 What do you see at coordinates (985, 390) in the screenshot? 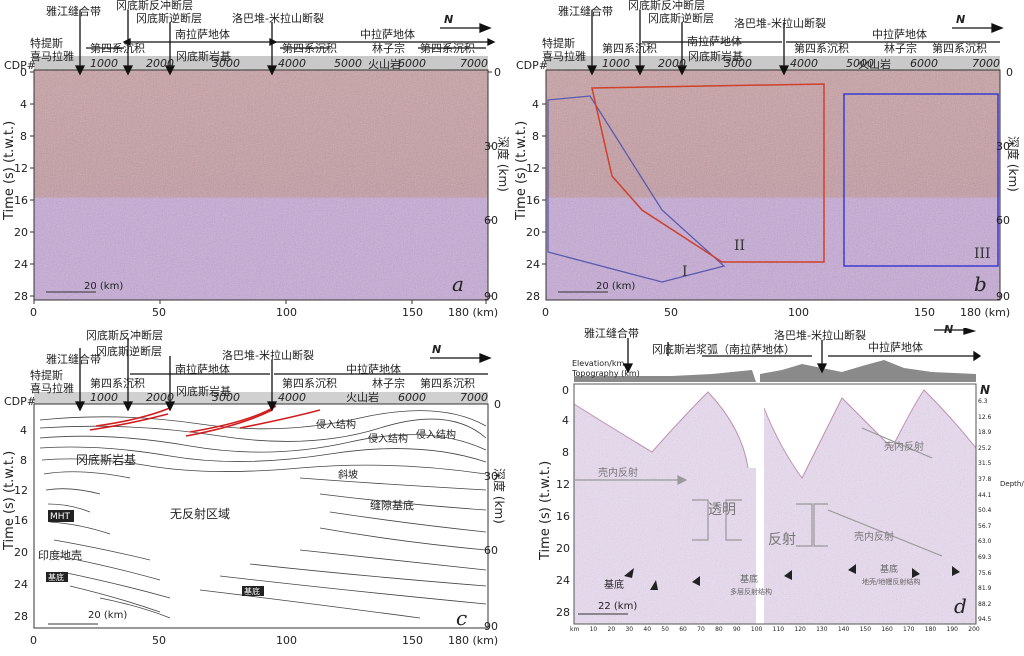
I see `north-marker: N` at bounding box center [985, 390].